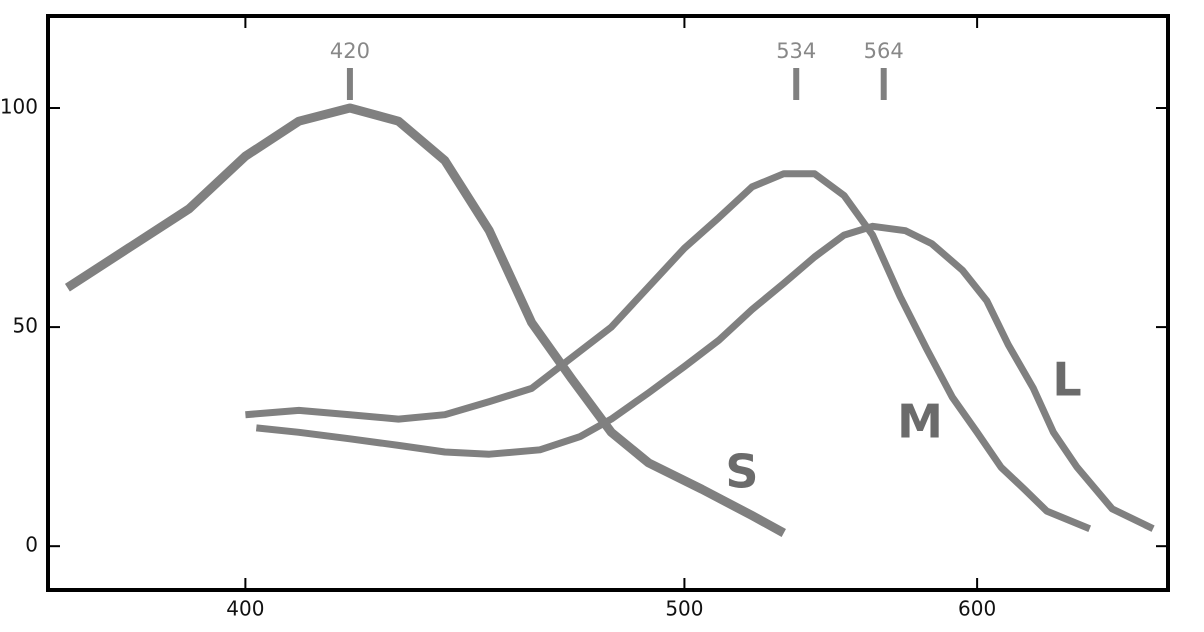 This screenshot has width=1204, height=632. I want to click on peak-label: 420, so click(350, 51).